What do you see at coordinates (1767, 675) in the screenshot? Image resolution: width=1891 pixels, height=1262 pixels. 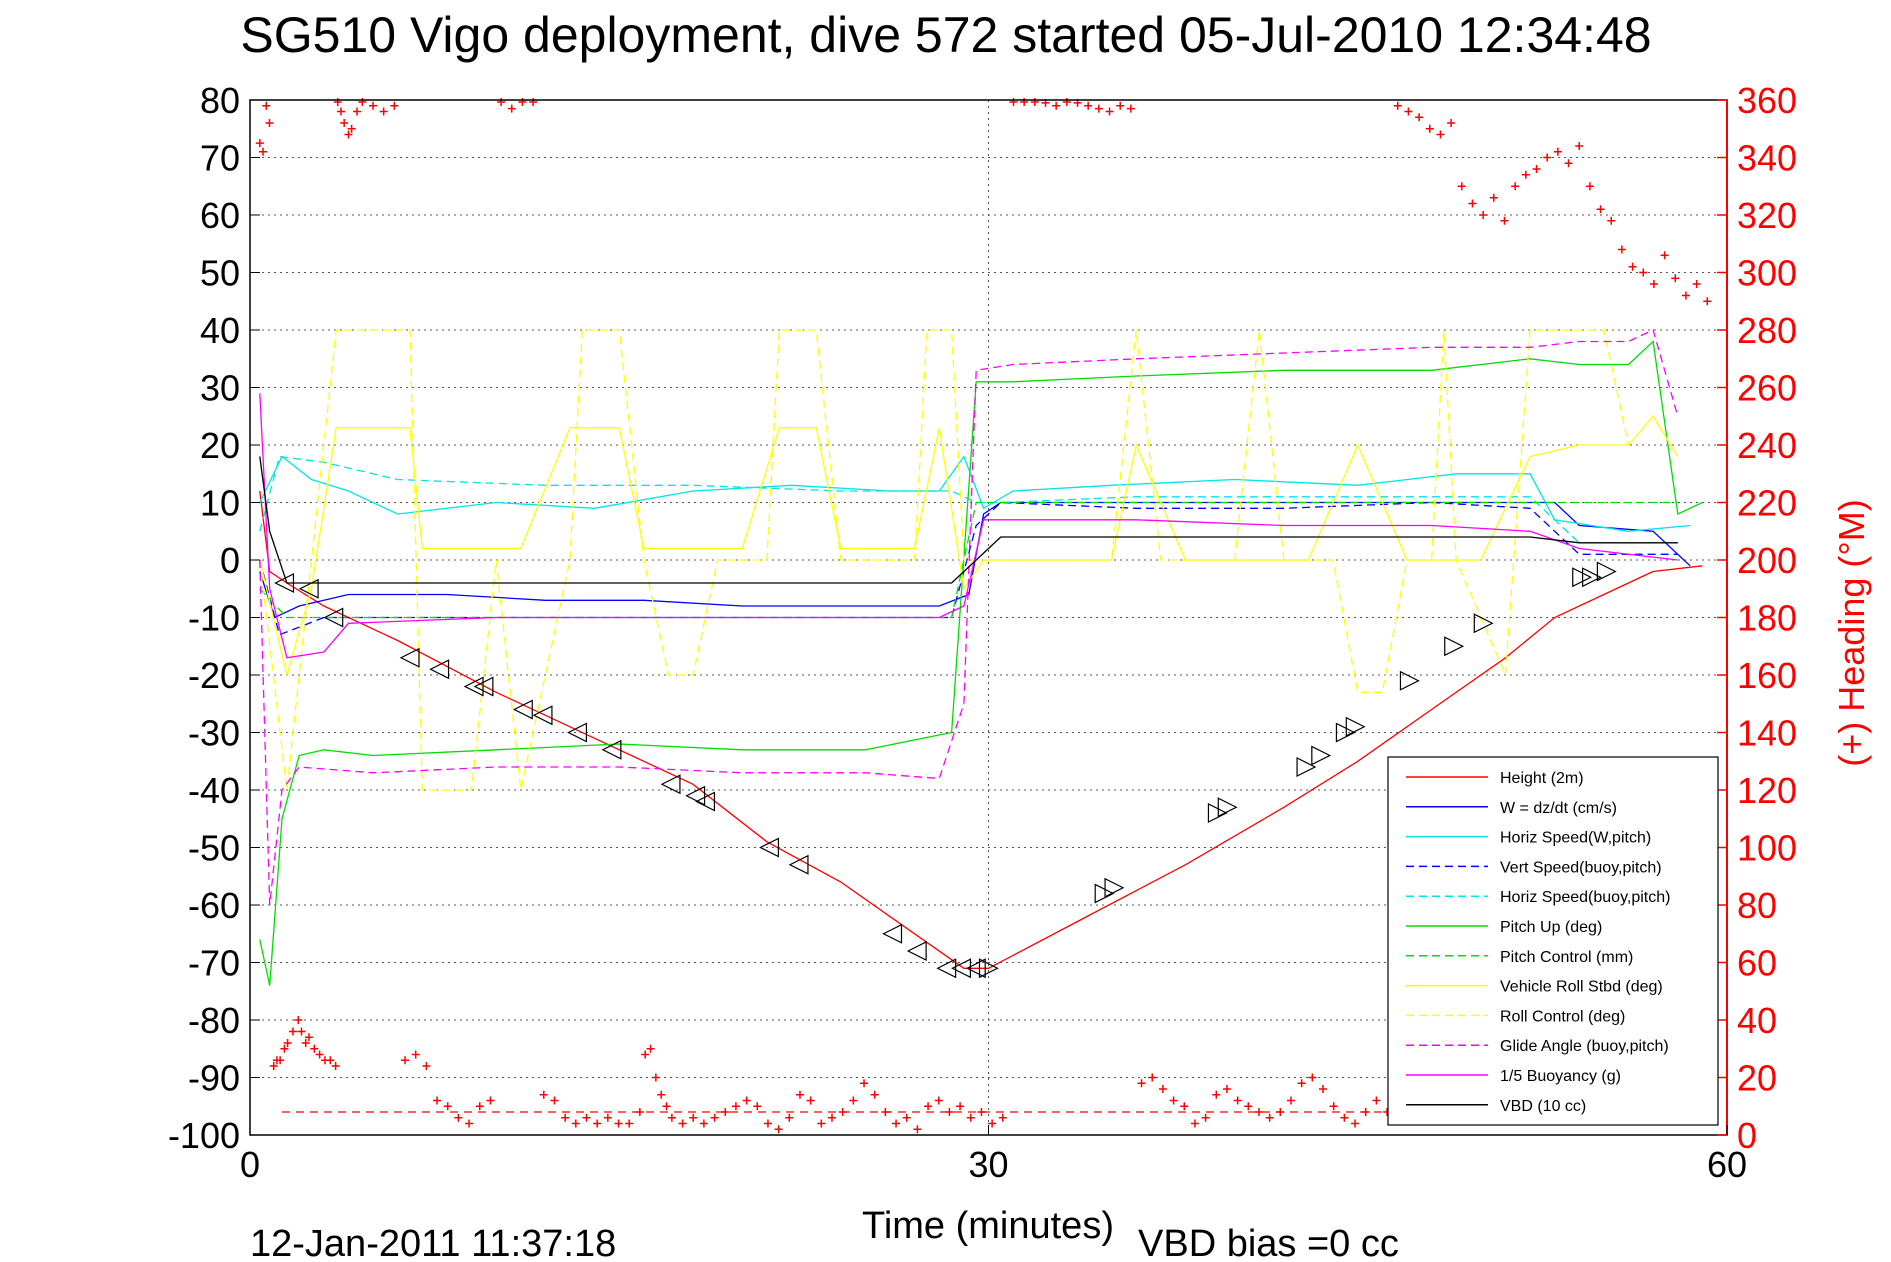 I see `right-tick-label: 160` at bounding box center [1767, 675].